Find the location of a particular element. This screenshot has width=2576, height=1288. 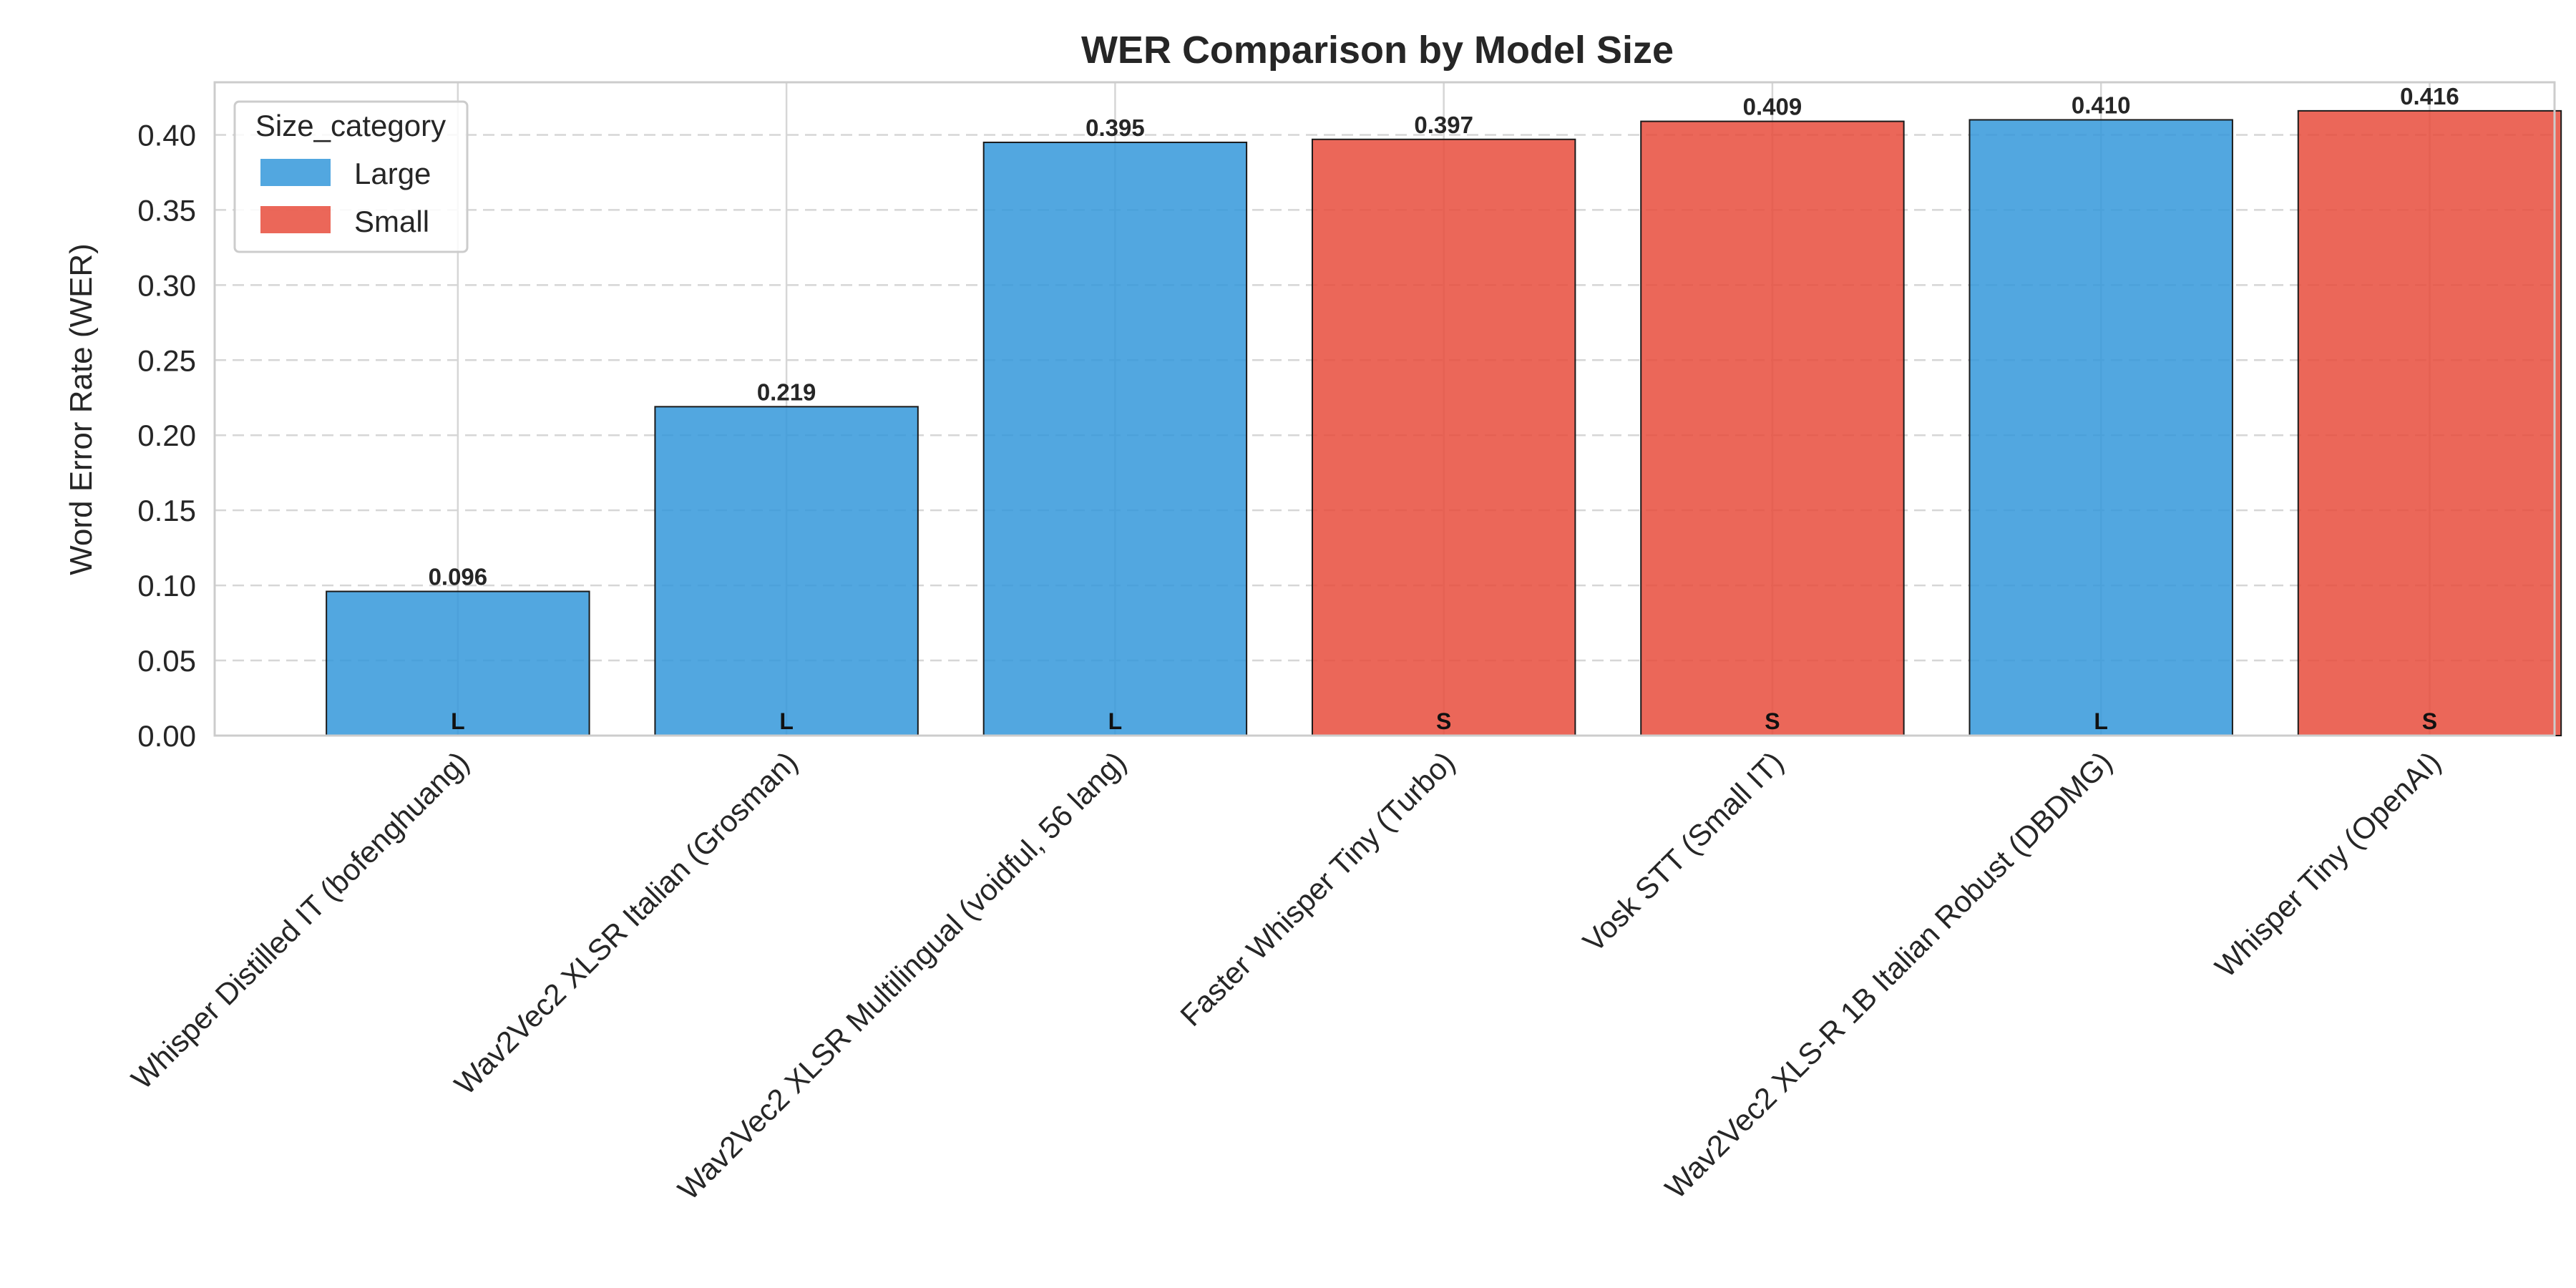

x-tick-label: Whisper Tiny (OpenAI) is located at coordinates (2327, 864).